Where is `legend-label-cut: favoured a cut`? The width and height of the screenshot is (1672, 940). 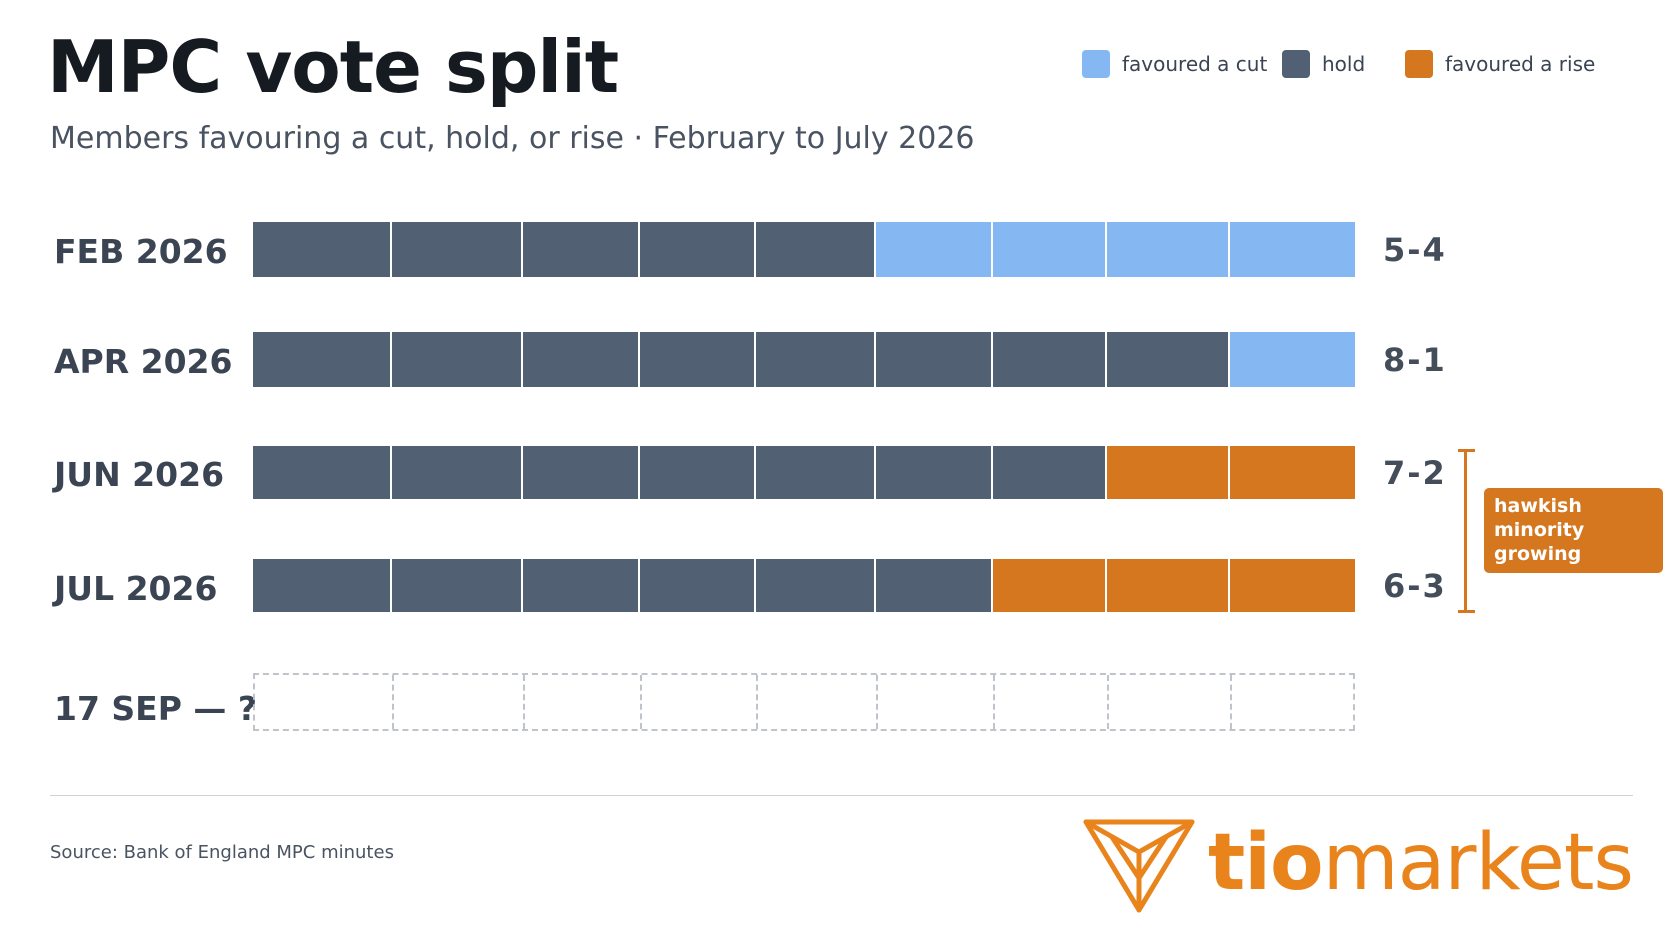
legend-label-cut: favoured a cut is located at coordinates (1195, 64).